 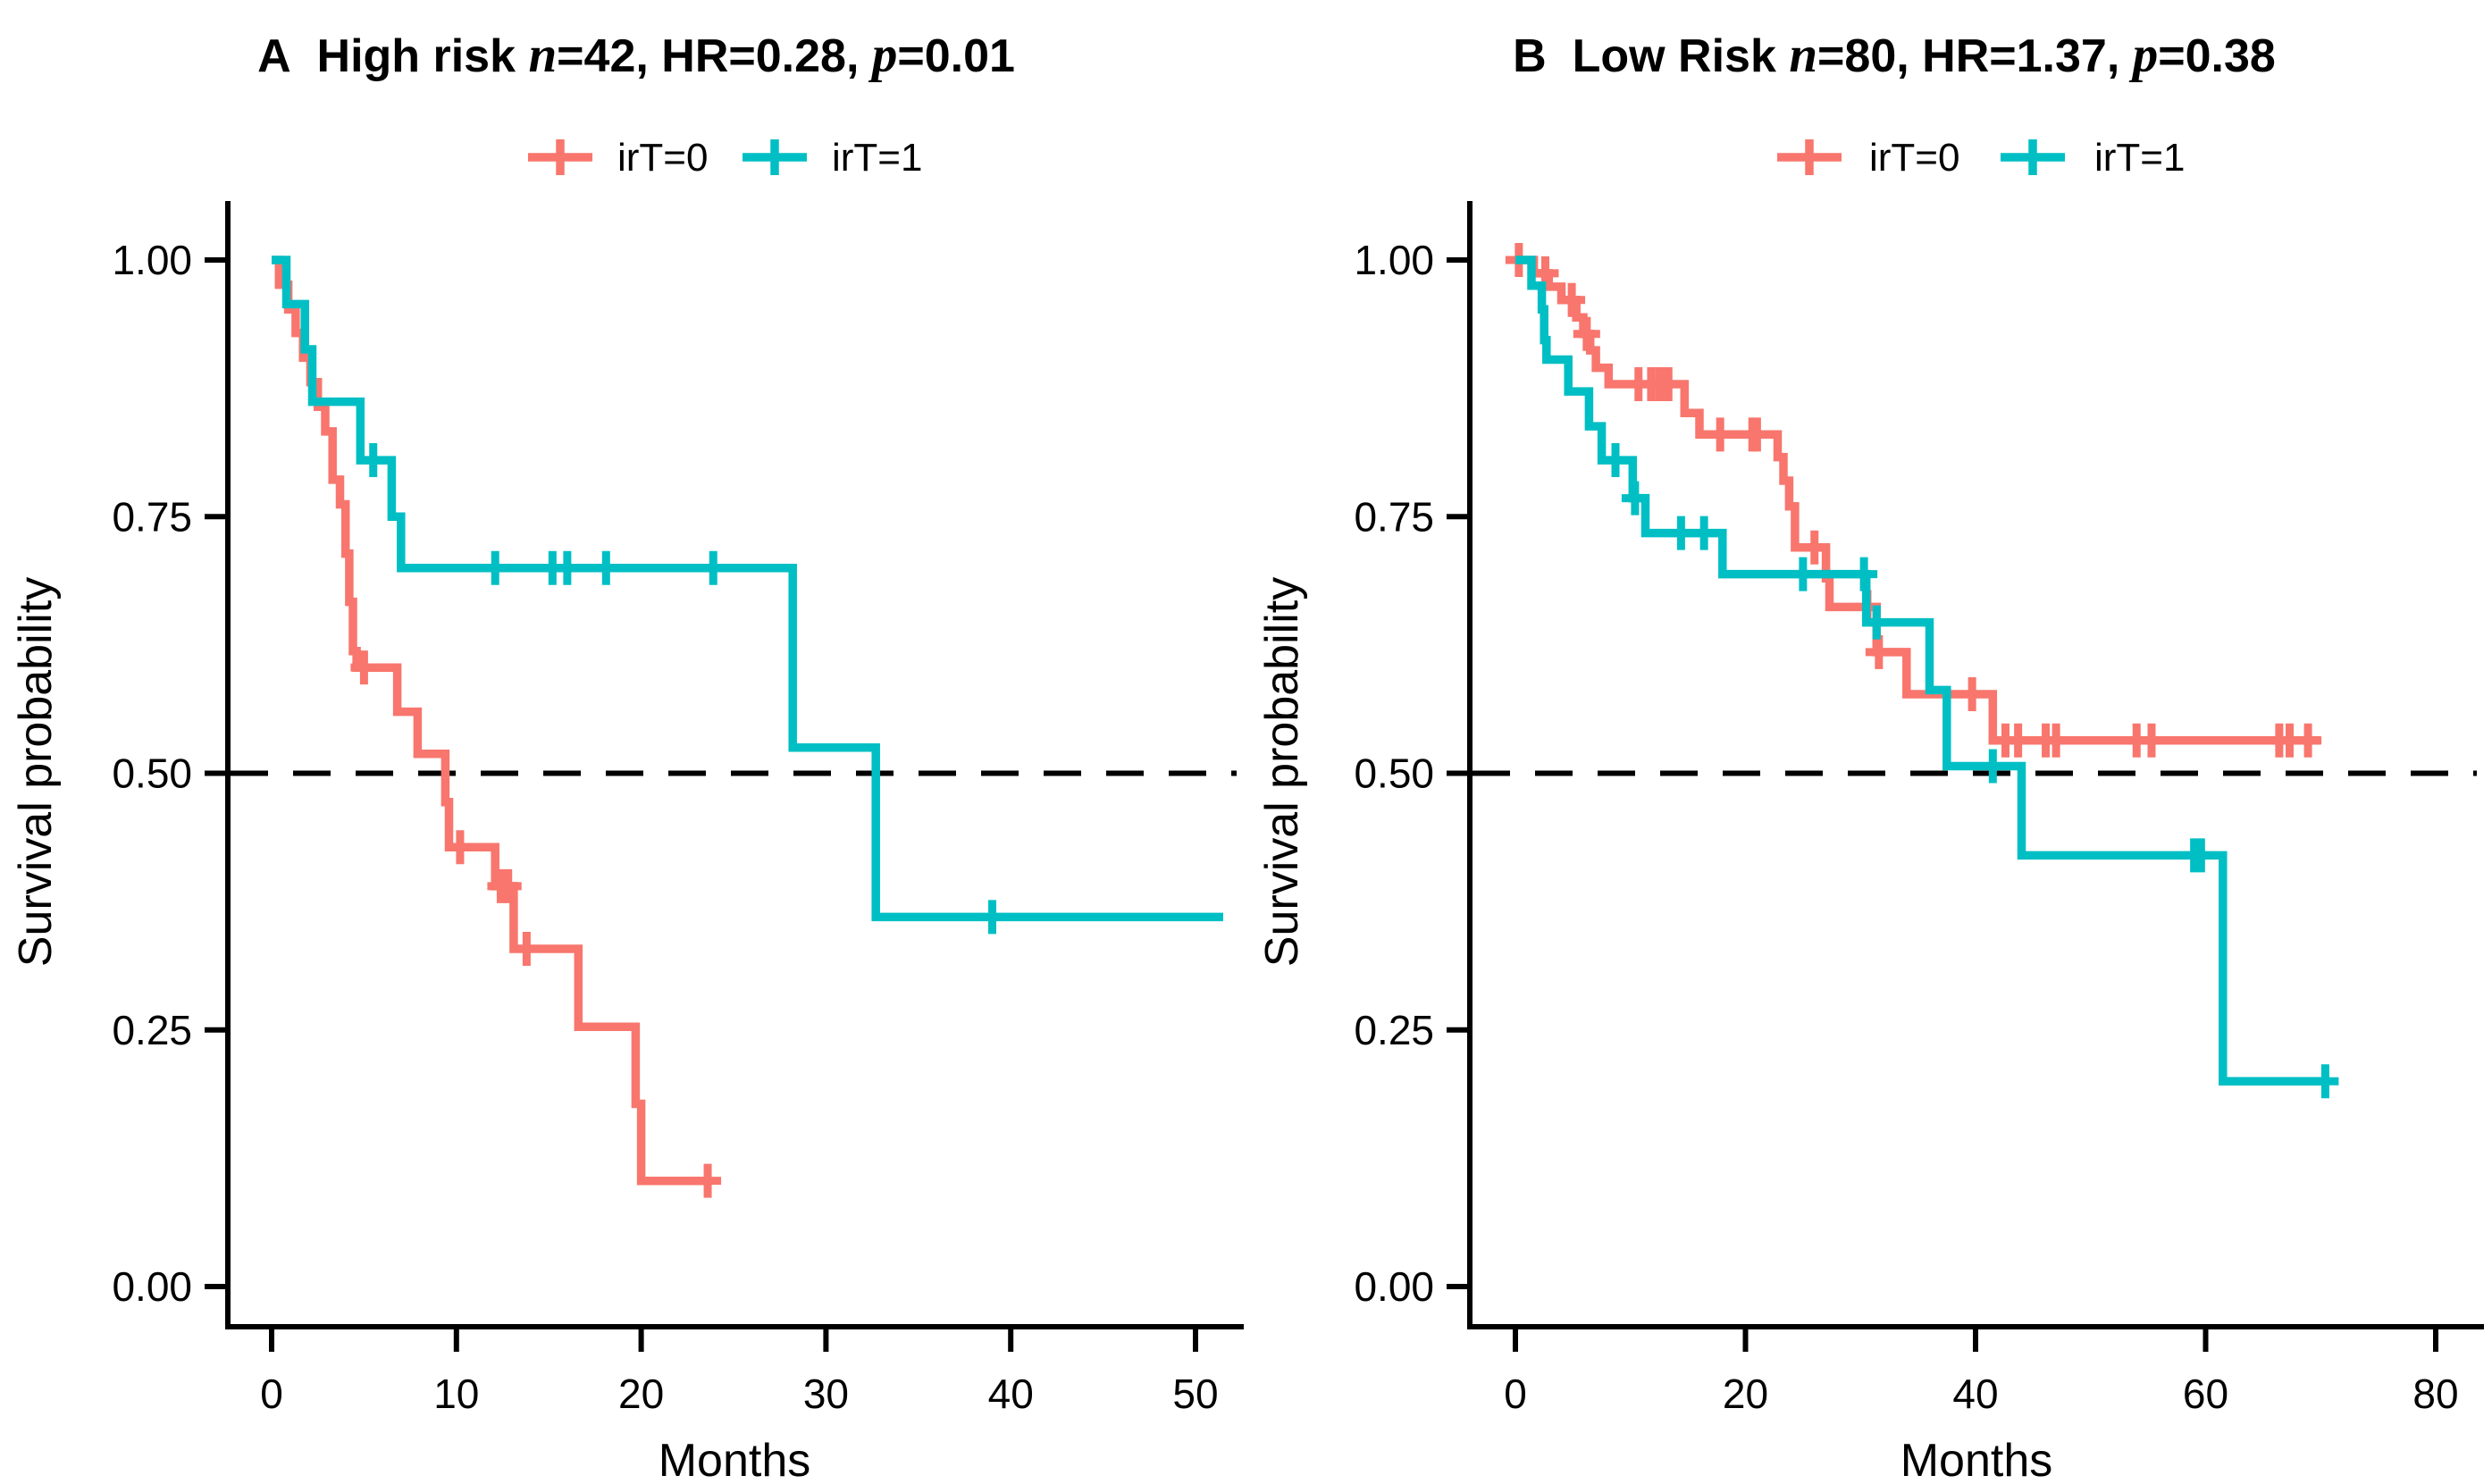 What do you see at coordinates (456, 1394) in the screenshot?
I see `x-tick-label: 10` at bounding box center [456, 1394].